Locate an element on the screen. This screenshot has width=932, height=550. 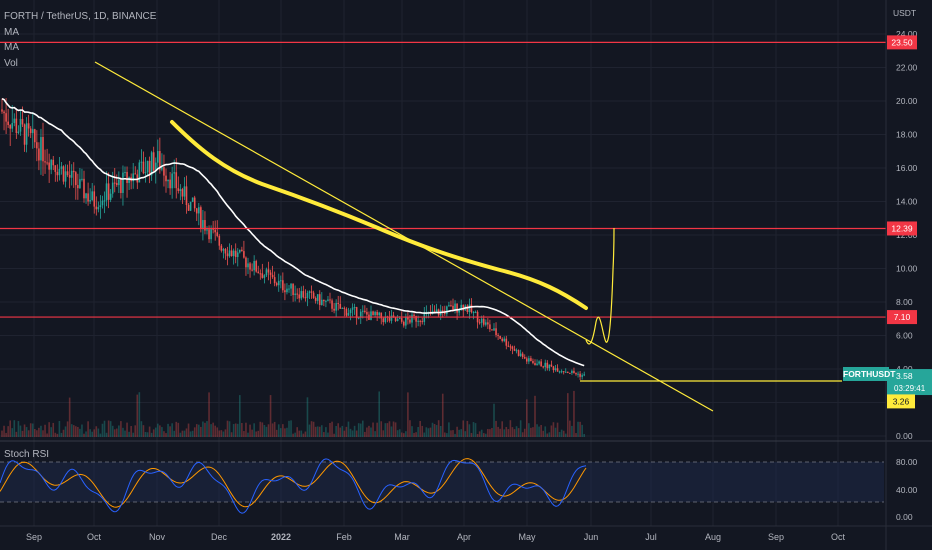
indicator-ma-1: MA is located at coordinates (11, 32).